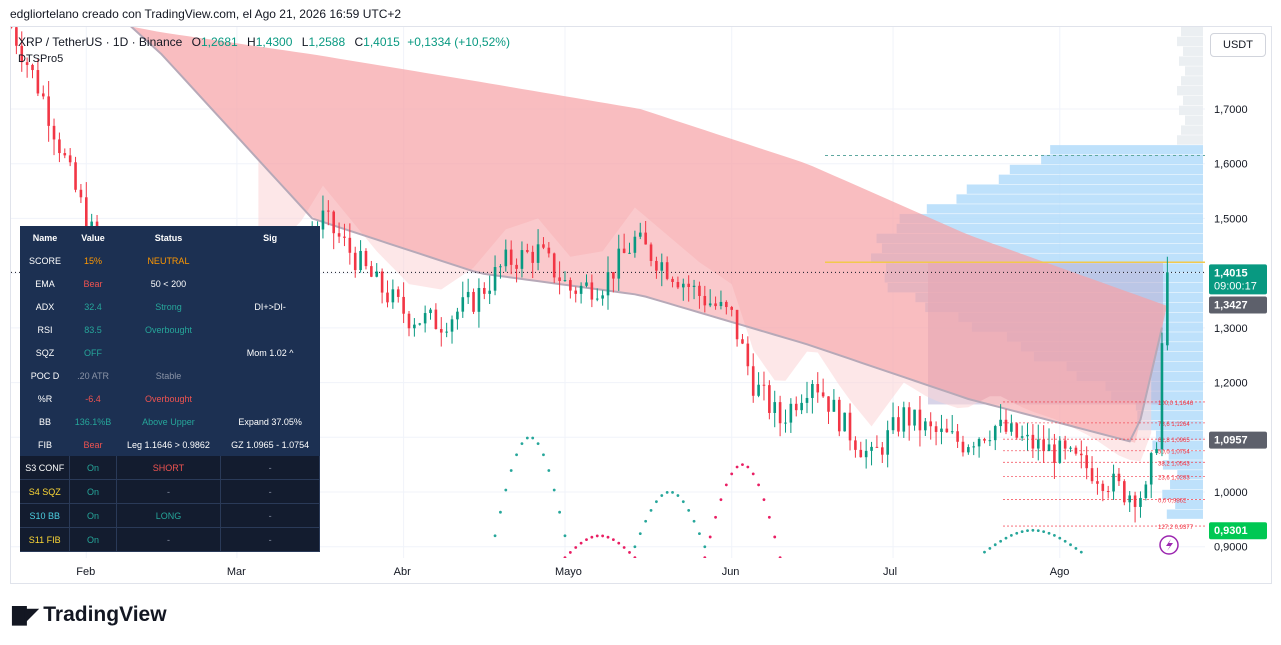 Image resolution: width=1281 pixels, height=645 pixels. Describe the element at coordinates (1231, 305) in the screenshot. I see `price-label-text: 1,3427` at that location.